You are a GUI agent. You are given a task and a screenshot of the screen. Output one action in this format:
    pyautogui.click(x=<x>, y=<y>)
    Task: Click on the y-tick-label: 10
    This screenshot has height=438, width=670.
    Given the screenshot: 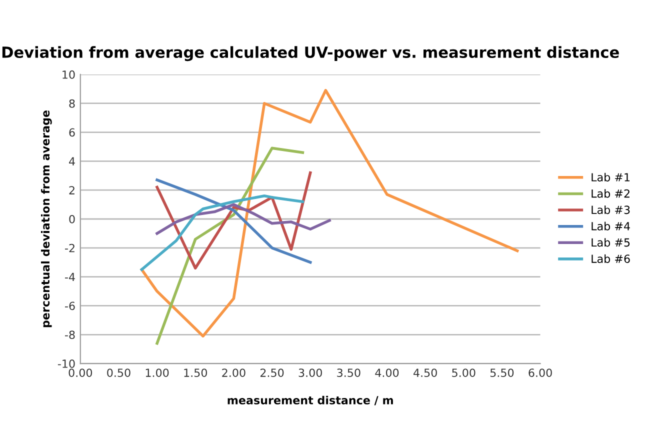 What is the action you would take?
    pyautogui.click(x=68, y=74)
    